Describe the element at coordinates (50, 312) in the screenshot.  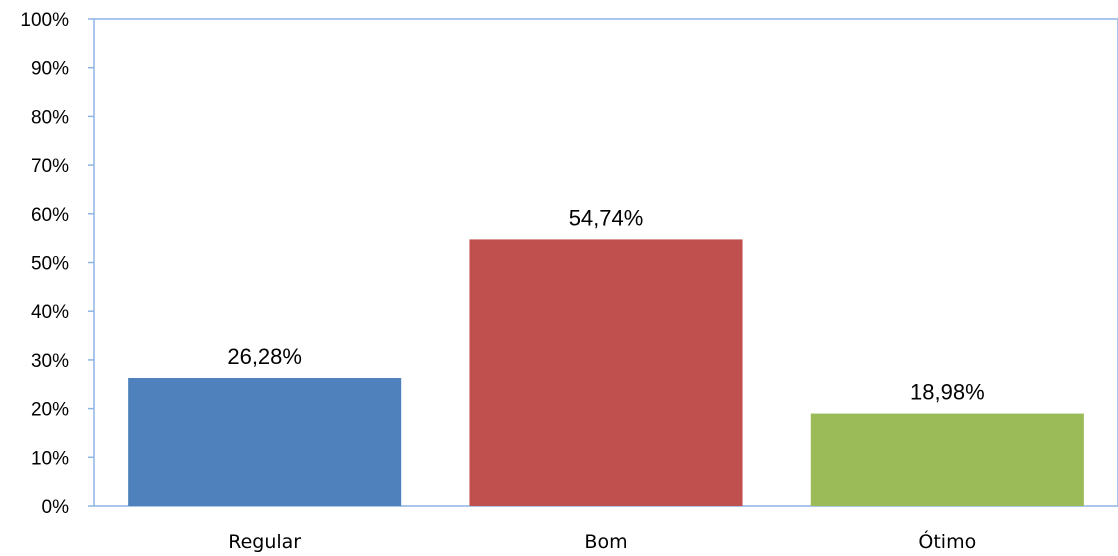
I see `y-tick-label: 40%` at that location.